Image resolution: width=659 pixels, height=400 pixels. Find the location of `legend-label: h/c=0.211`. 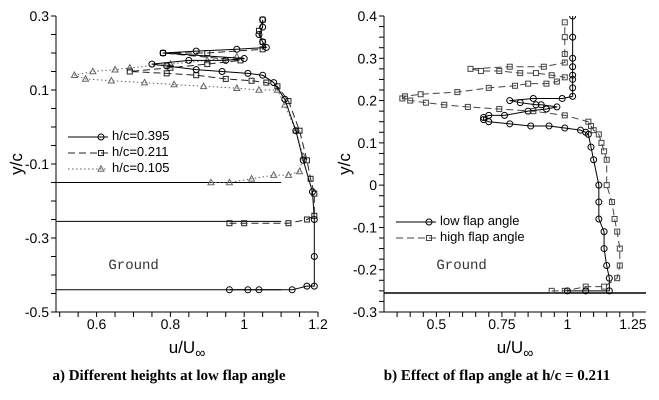

legend-label: h/c=0.211 is located at coordinates (140, 151).